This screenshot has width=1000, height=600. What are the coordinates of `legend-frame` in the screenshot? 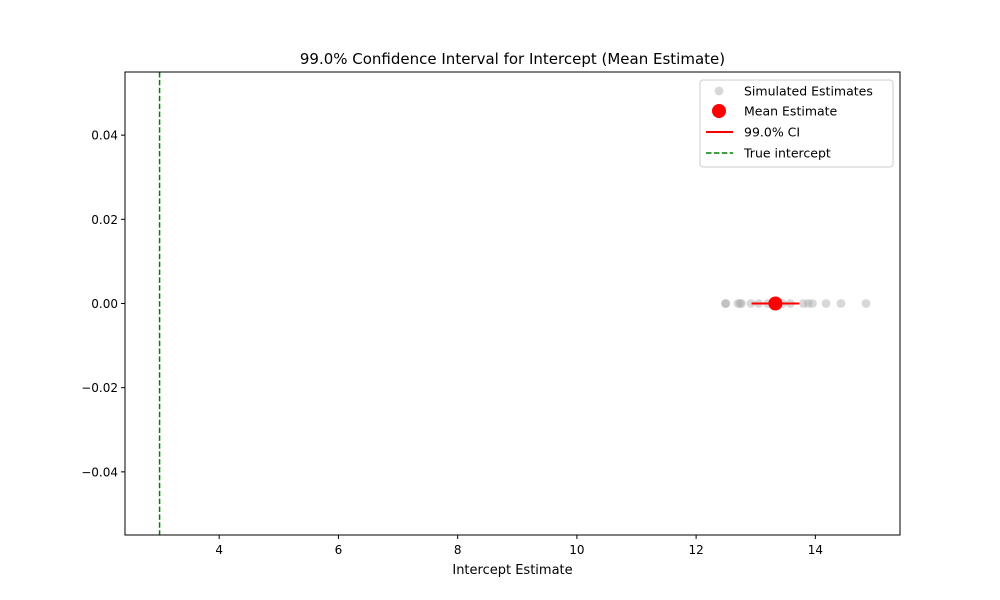 It's located at (796, 123).